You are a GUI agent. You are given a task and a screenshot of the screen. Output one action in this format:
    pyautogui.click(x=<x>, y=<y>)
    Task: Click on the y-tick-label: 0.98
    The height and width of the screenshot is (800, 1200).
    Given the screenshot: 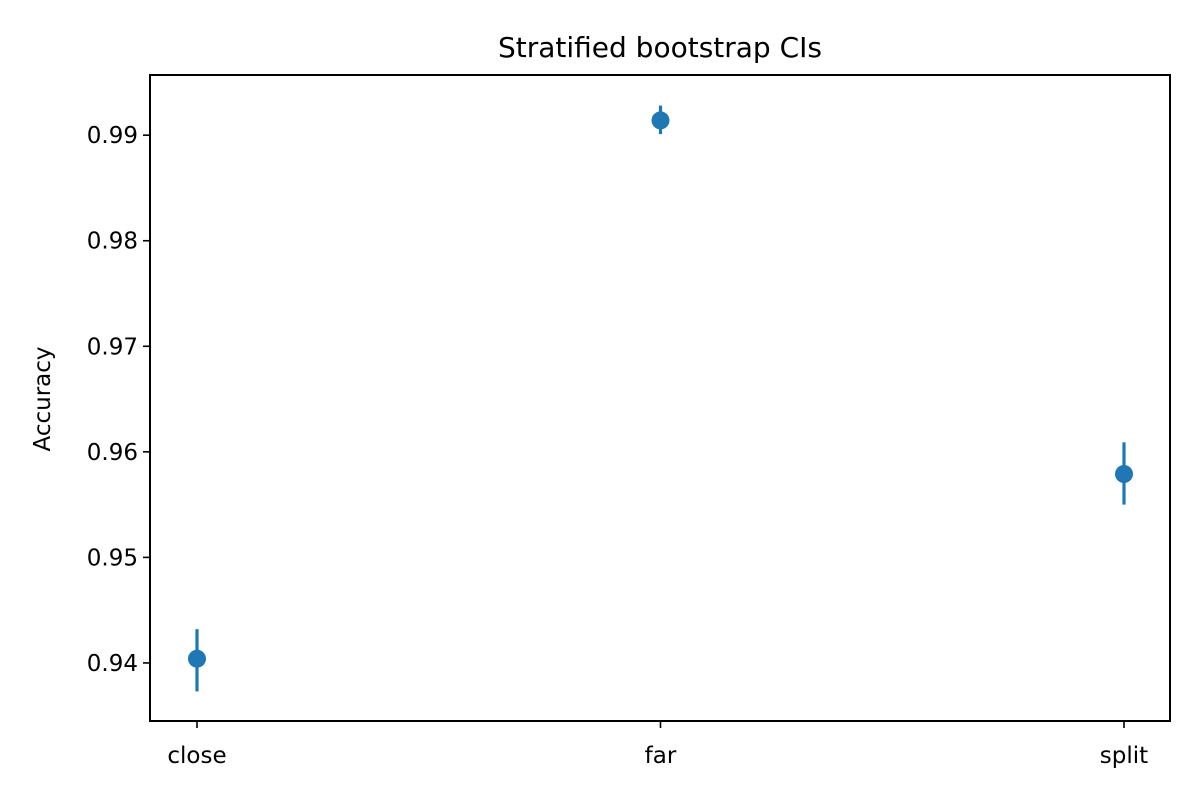 What is the action you would take?
    pyautogui.click(x=112, y=242)
    